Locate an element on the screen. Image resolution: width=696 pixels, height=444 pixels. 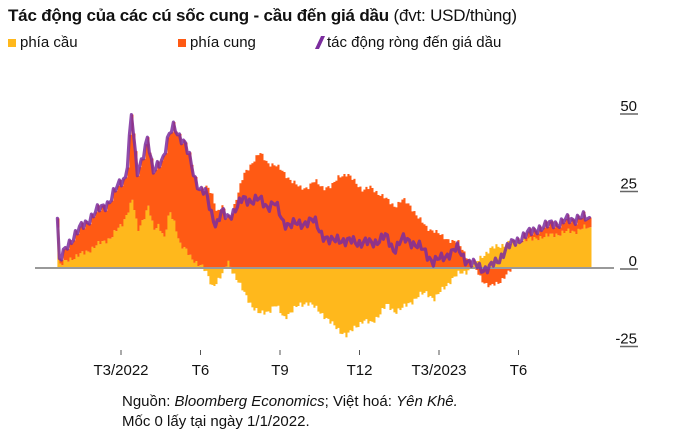
x-tick-label: T6 is located at coordinates (519, 370).